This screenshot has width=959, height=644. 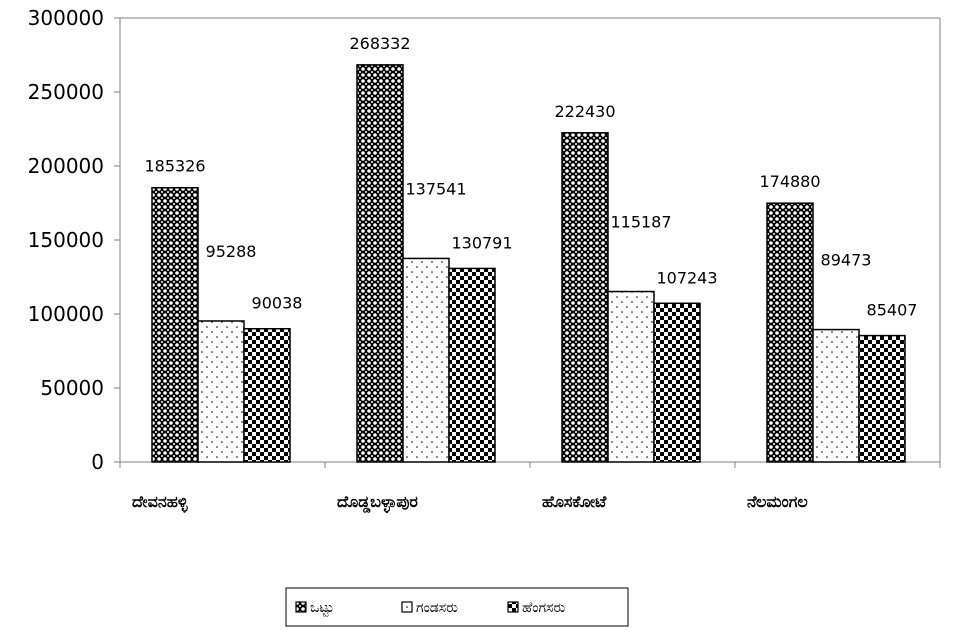 I want to click on y-tick-label: 150000, so click(x=66, y=240).